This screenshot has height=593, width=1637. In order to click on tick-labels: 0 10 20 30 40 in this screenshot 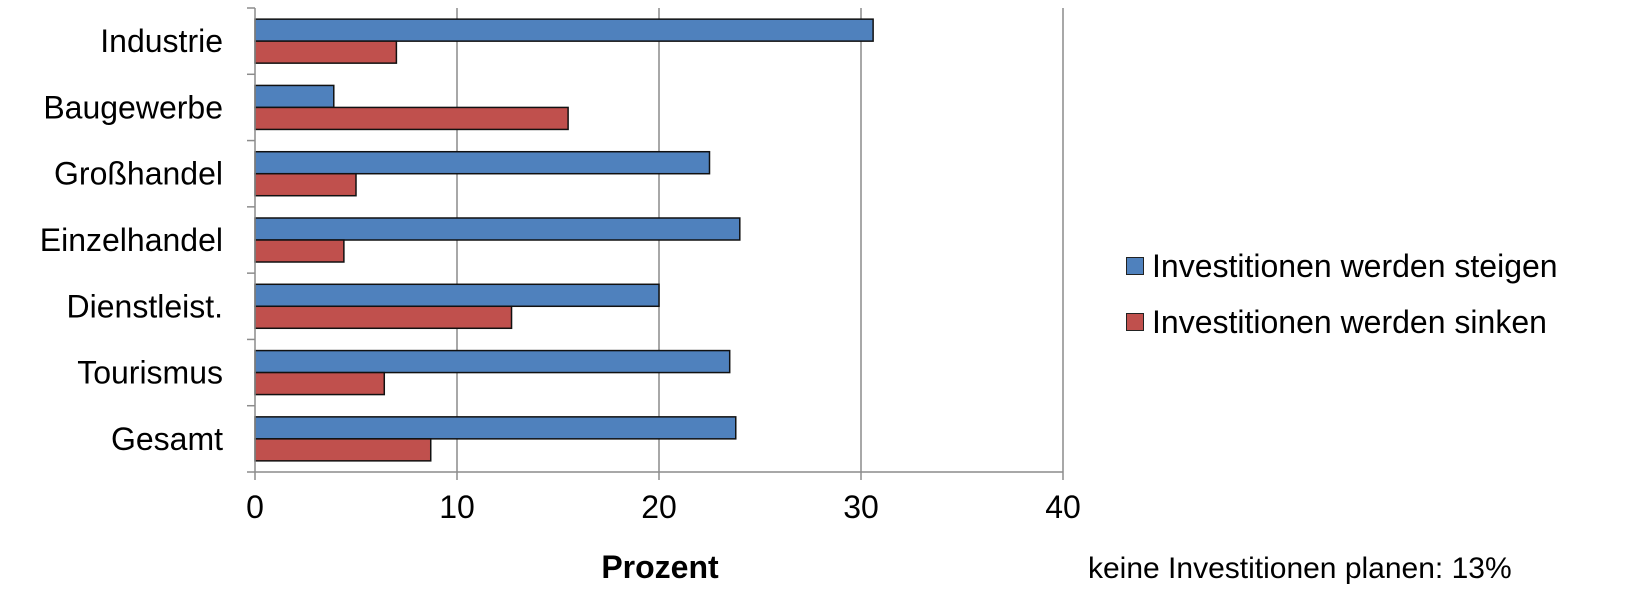, I will do `click(663, 507)`.